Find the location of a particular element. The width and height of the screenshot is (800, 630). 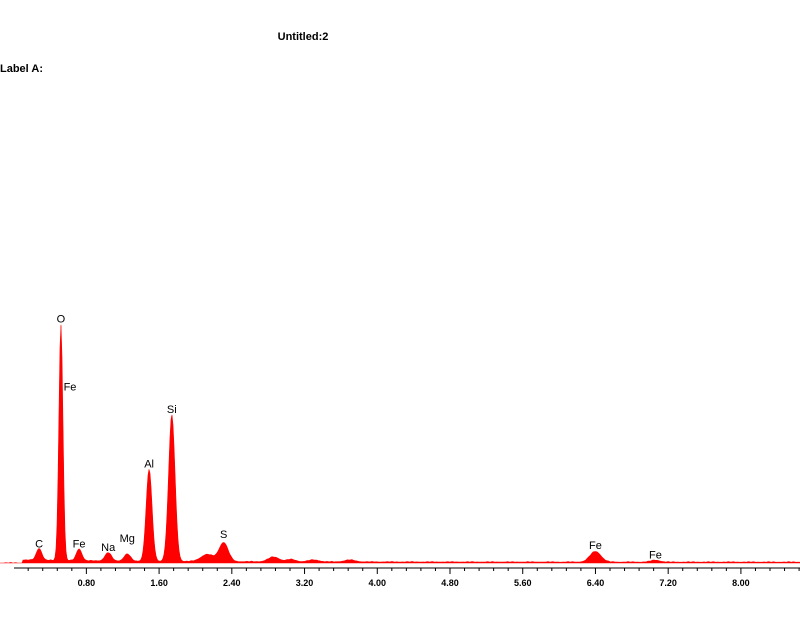

label-a: Label A: is located at coordinates (21, 69).